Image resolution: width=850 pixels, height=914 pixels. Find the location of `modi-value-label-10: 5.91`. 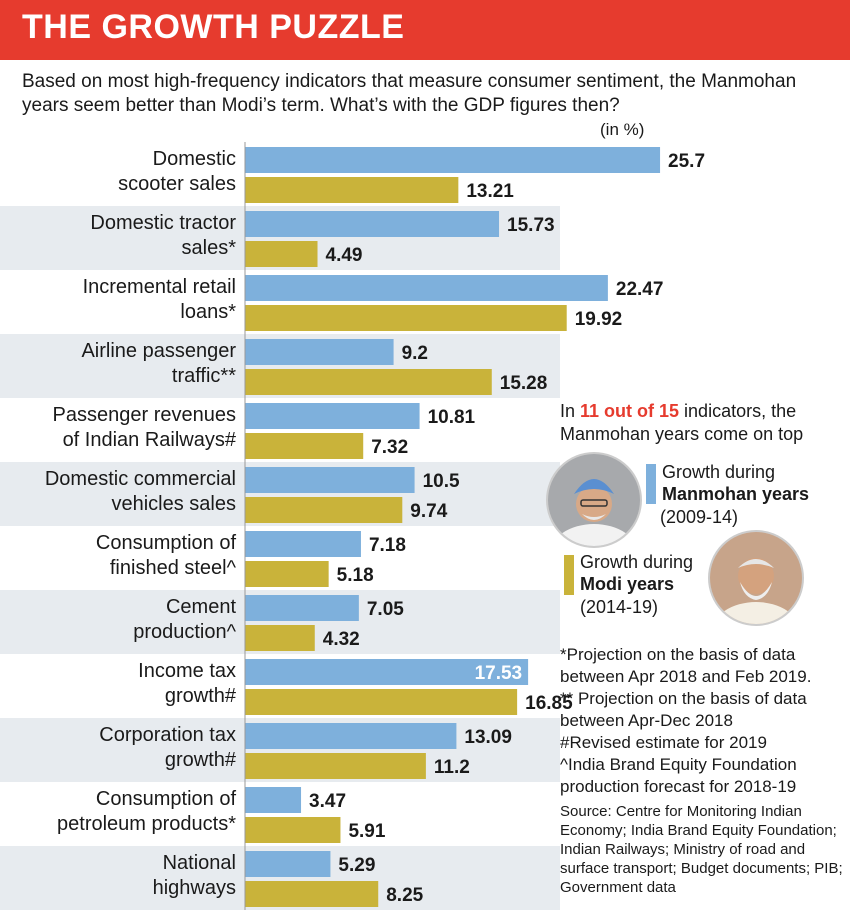

modi-value-label-10: 5.91 is located at coordinates (366, 831).